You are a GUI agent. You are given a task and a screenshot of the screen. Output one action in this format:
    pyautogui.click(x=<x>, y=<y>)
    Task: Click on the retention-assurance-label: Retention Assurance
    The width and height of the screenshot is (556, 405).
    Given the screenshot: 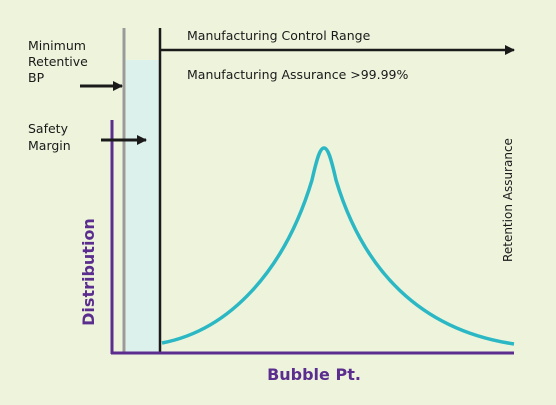 What is the action you would take?
    pyautogui.click(x=508, y=200)
    